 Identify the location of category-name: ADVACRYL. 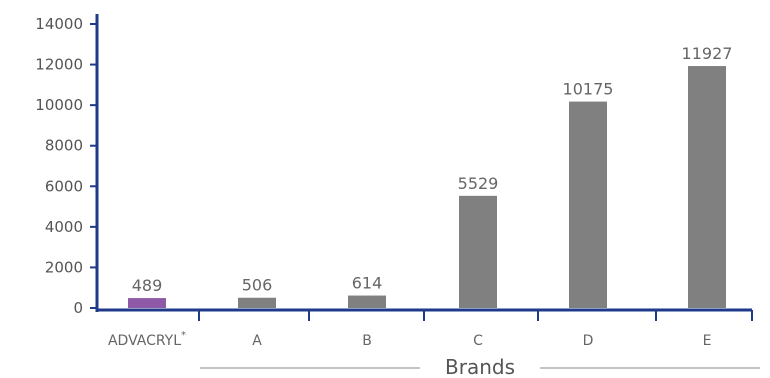
(144, 341).